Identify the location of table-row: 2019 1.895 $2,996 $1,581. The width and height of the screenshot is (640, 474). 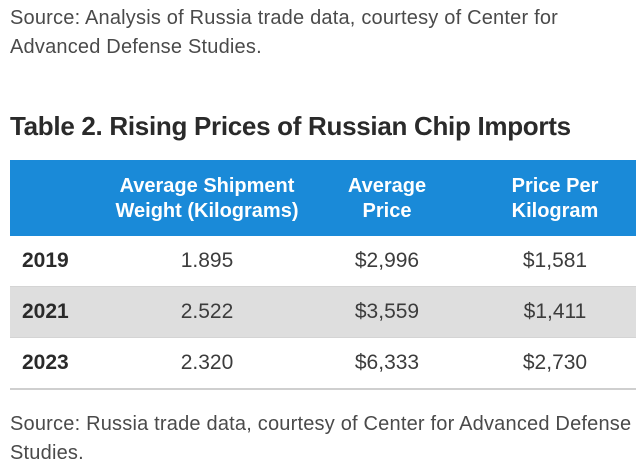
(323, 261).